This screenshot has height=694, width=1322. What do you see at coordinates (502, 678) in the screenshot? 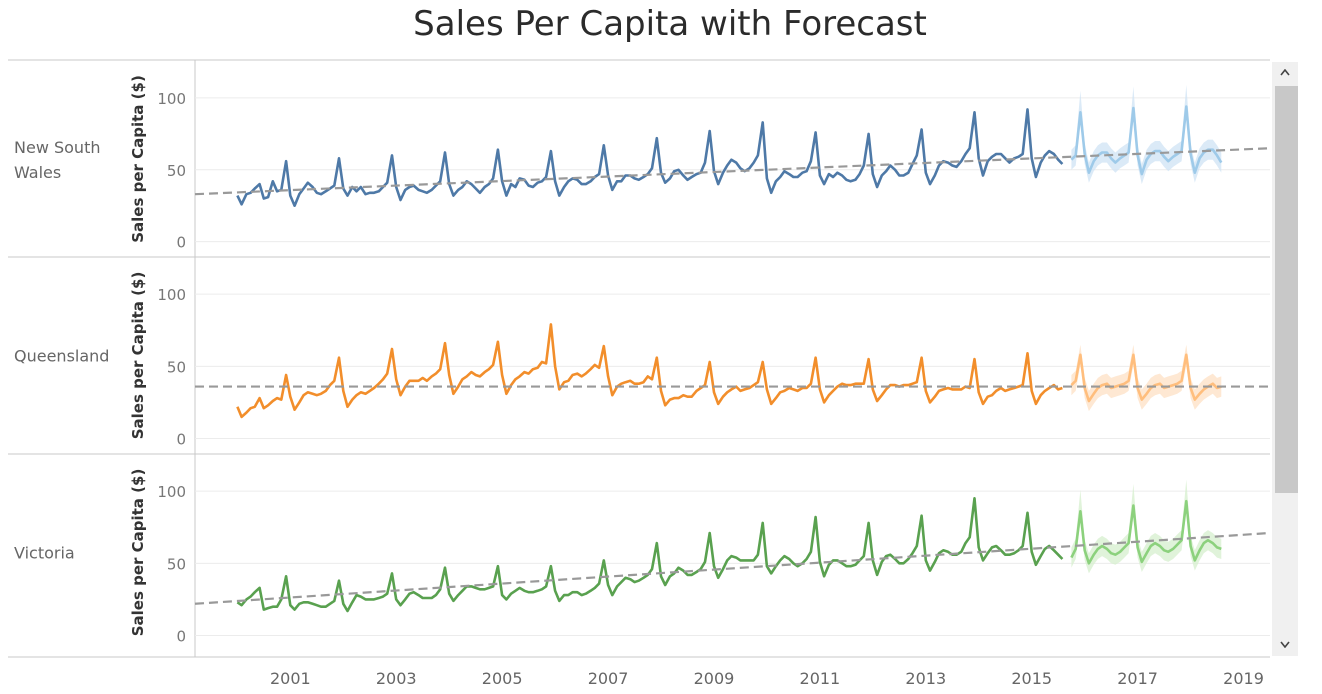
I see `x-tick-label: 2005` at bounding box center [502, 678].